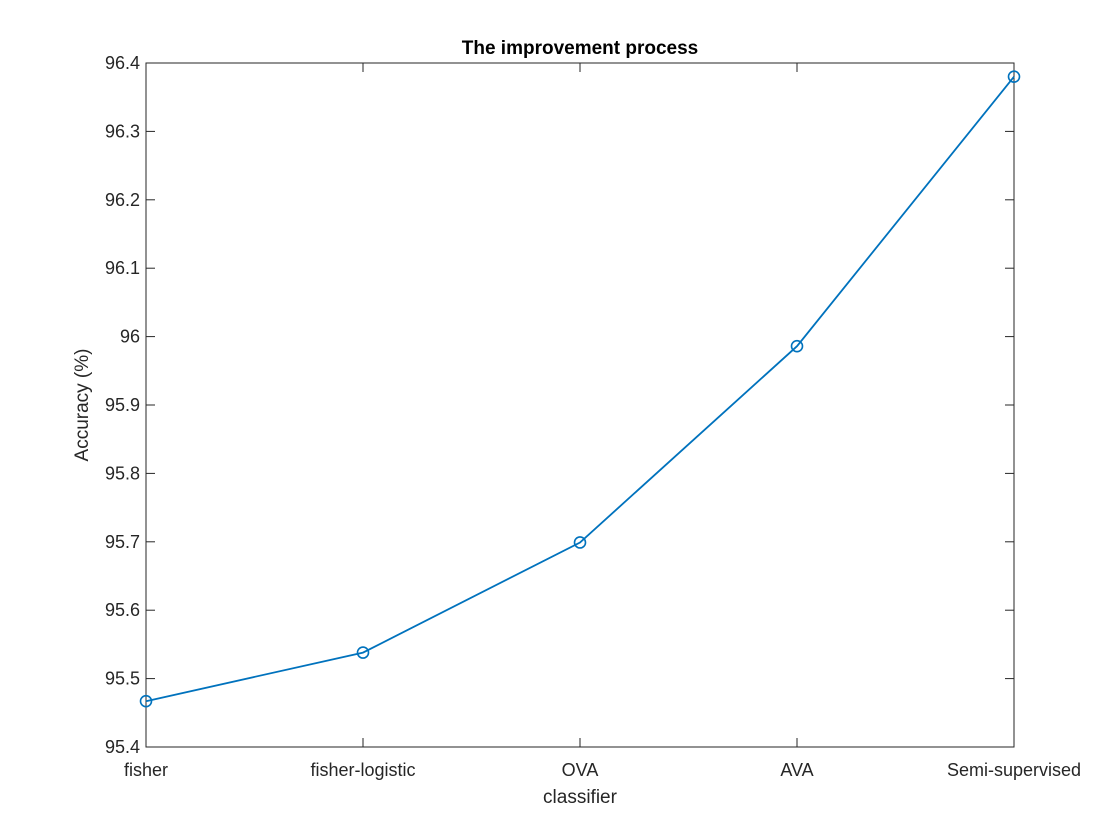  I want to click on x-tick-label: OVA, so click(580, 770).